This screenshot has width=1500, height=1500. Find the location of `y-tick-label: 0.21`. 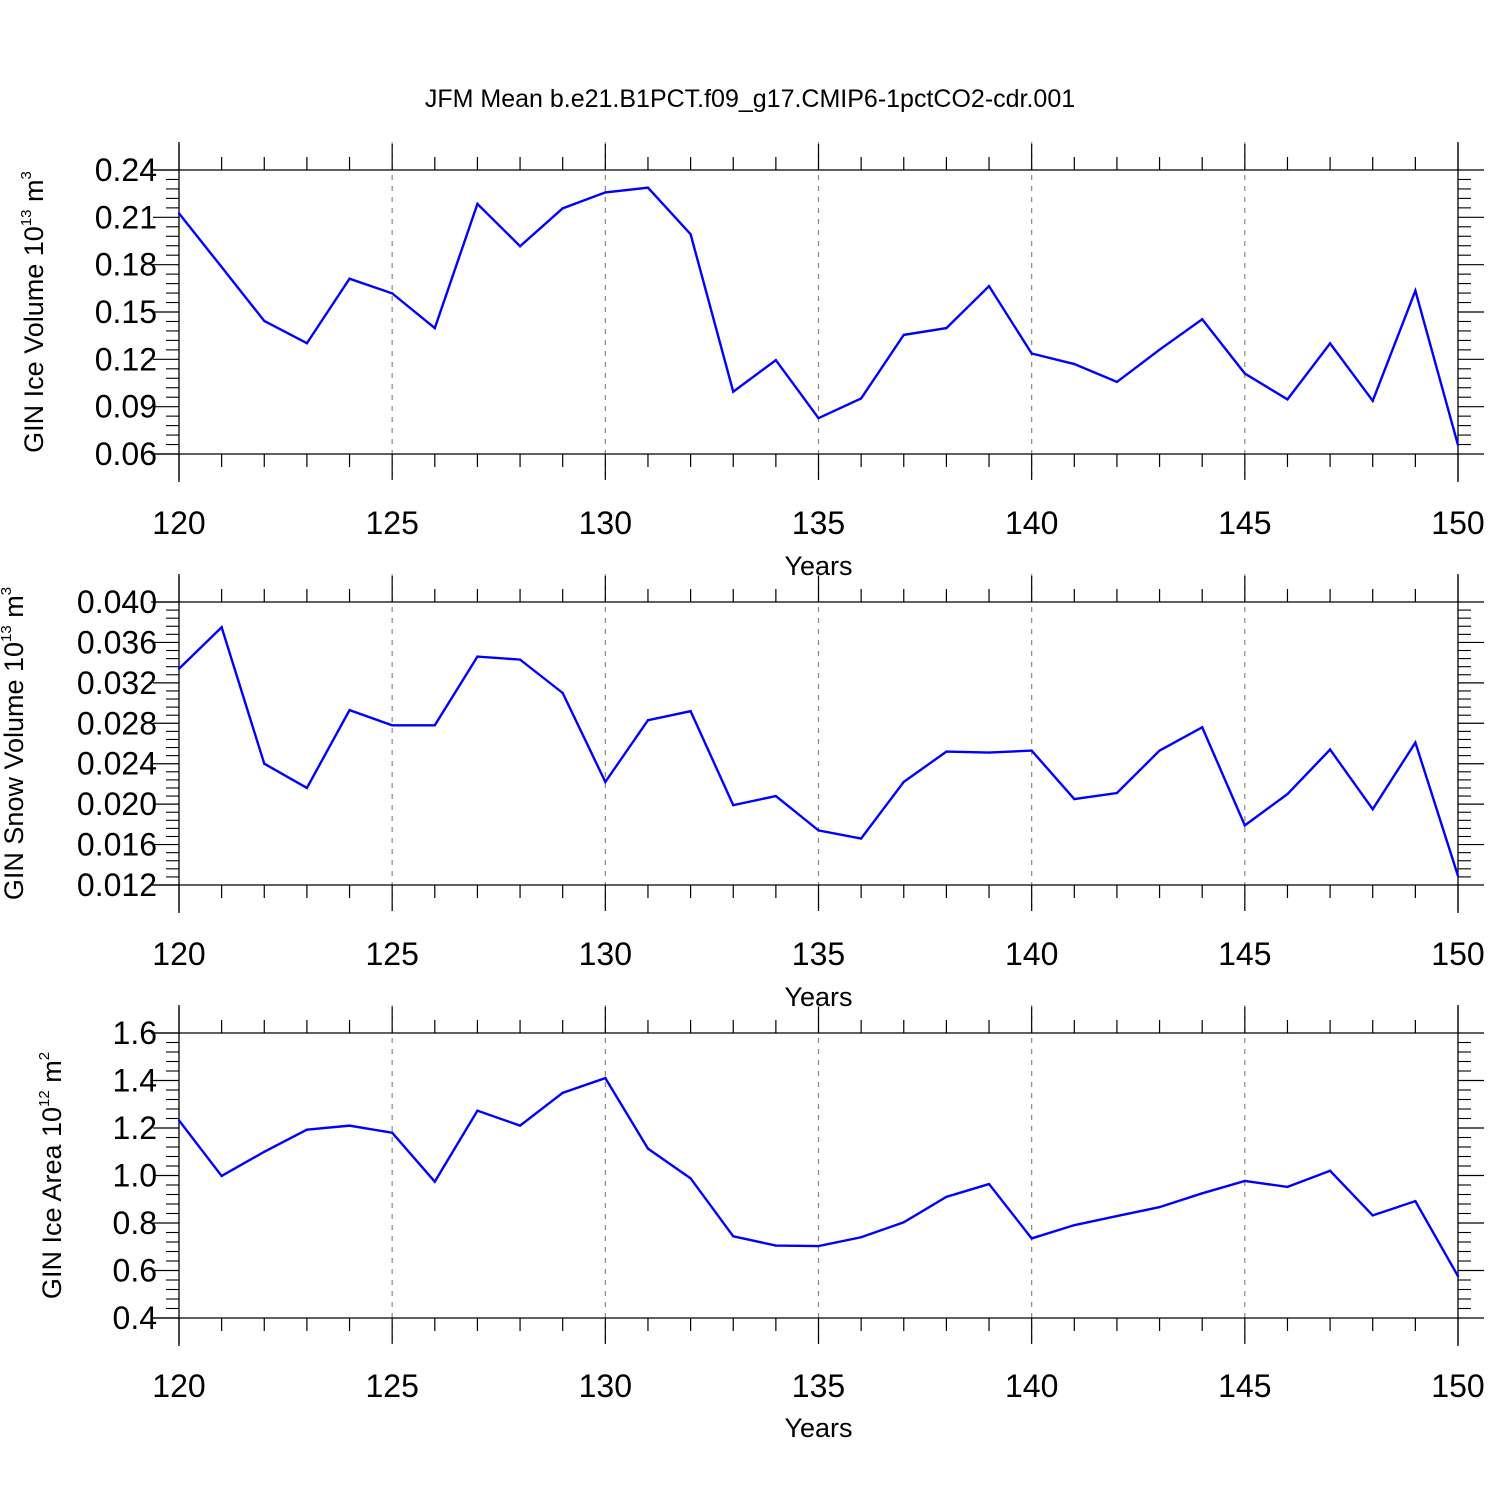

y-tick-label: 0.21 is located at coordinates (126, 217).